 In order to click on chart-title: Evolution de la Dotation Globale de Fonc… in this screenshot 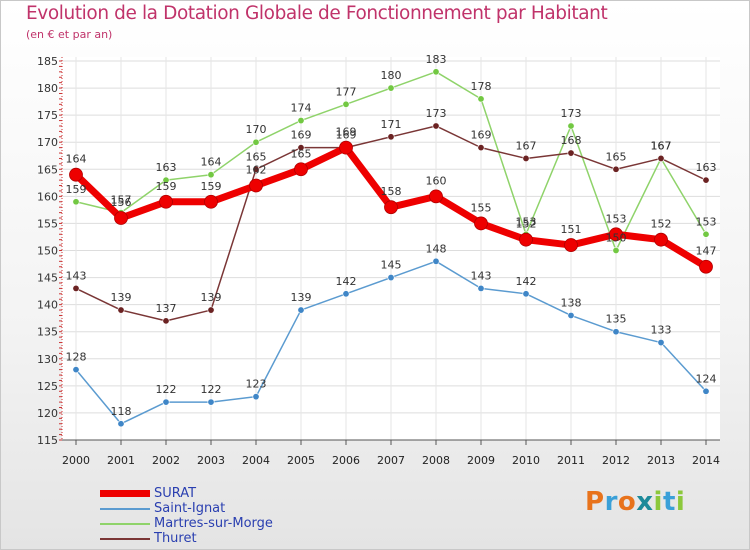, I will do `click(317, 13)`.